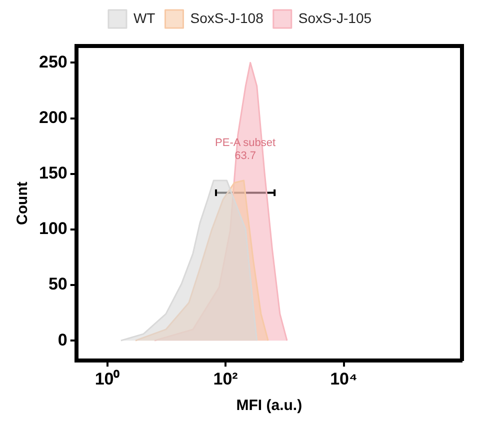 Image resolution: width=480 pixels, height=425 pixels. I want to click on y-tick-label: 50, so click(58, 284).